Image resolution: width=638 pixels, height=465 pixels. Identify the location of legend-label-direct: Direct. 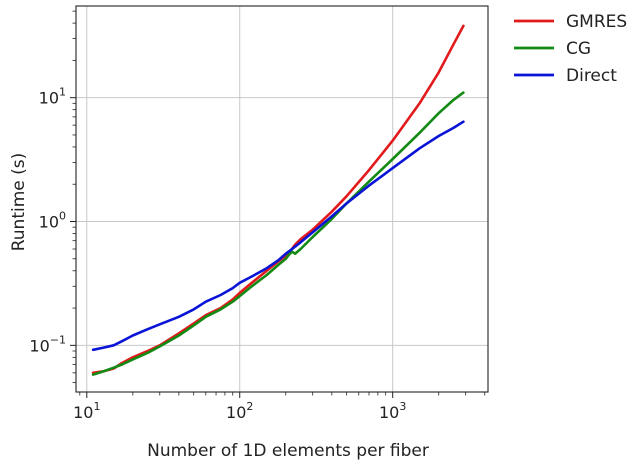
(591, 76).